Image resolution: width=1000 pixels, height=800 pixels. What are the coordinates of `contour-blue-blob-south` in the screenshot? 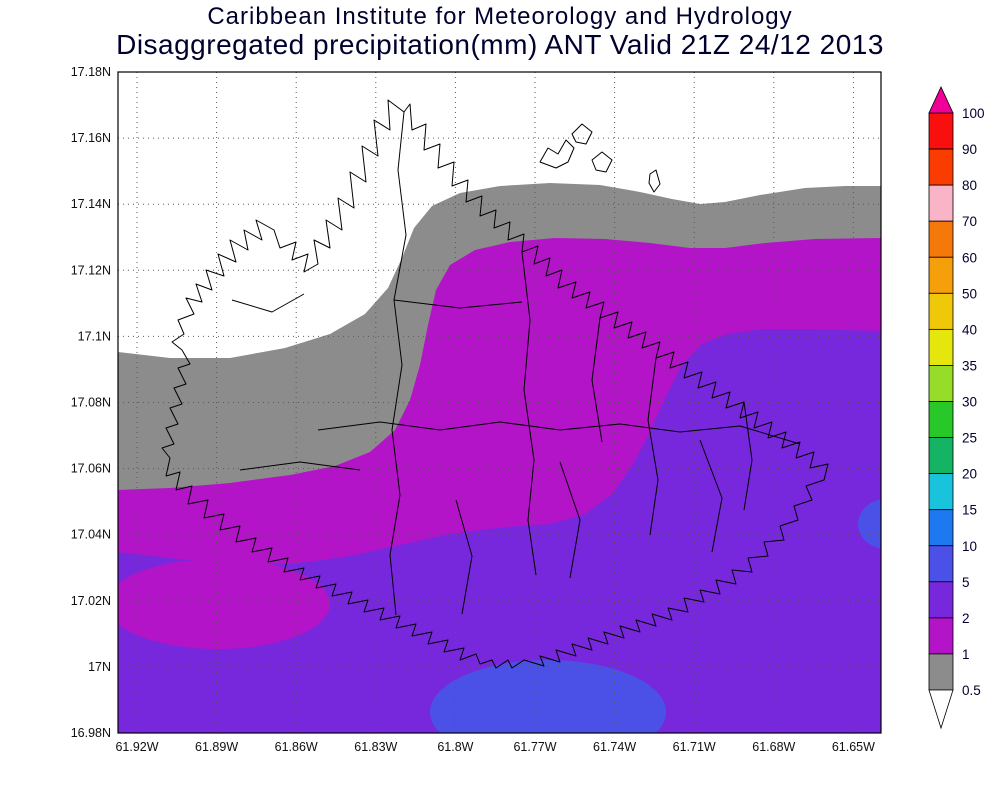 It's located at (548, 696).